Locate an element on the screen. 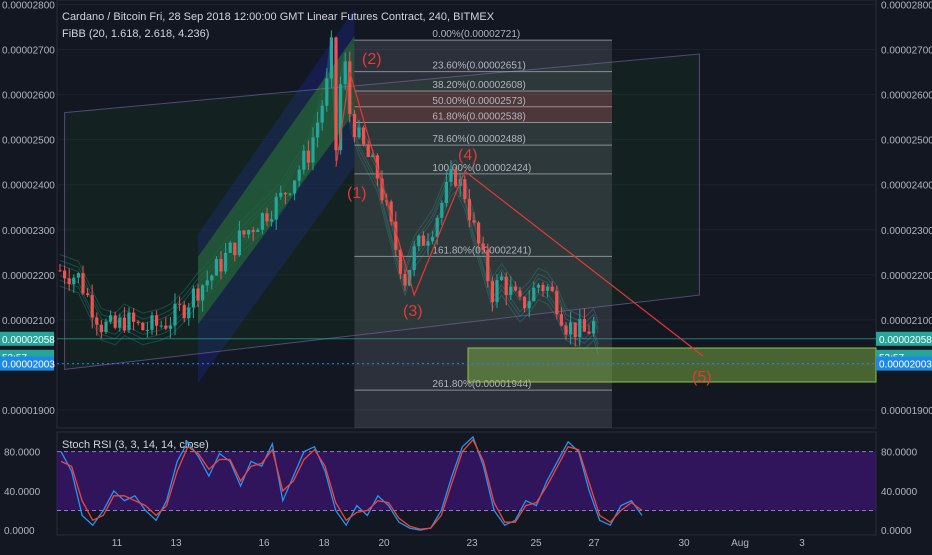  stoch-tick-label: 40.0000 is located at coordinates (22, 492).